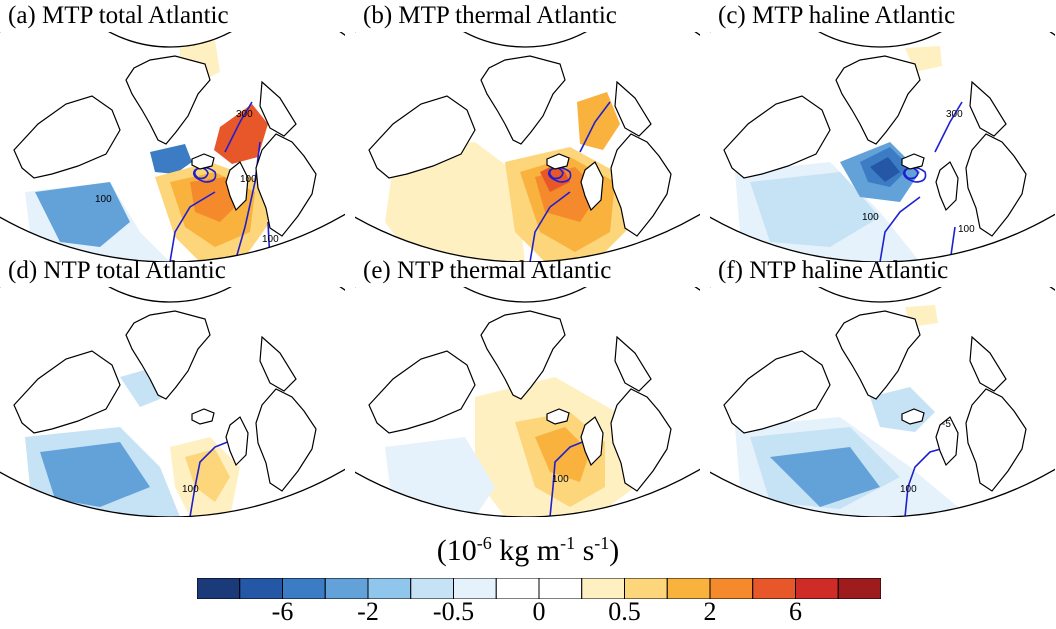  Describe the element at coordinates (795, 611) in the screenshot. I see `colorbar-tick-label: 6` at that location.